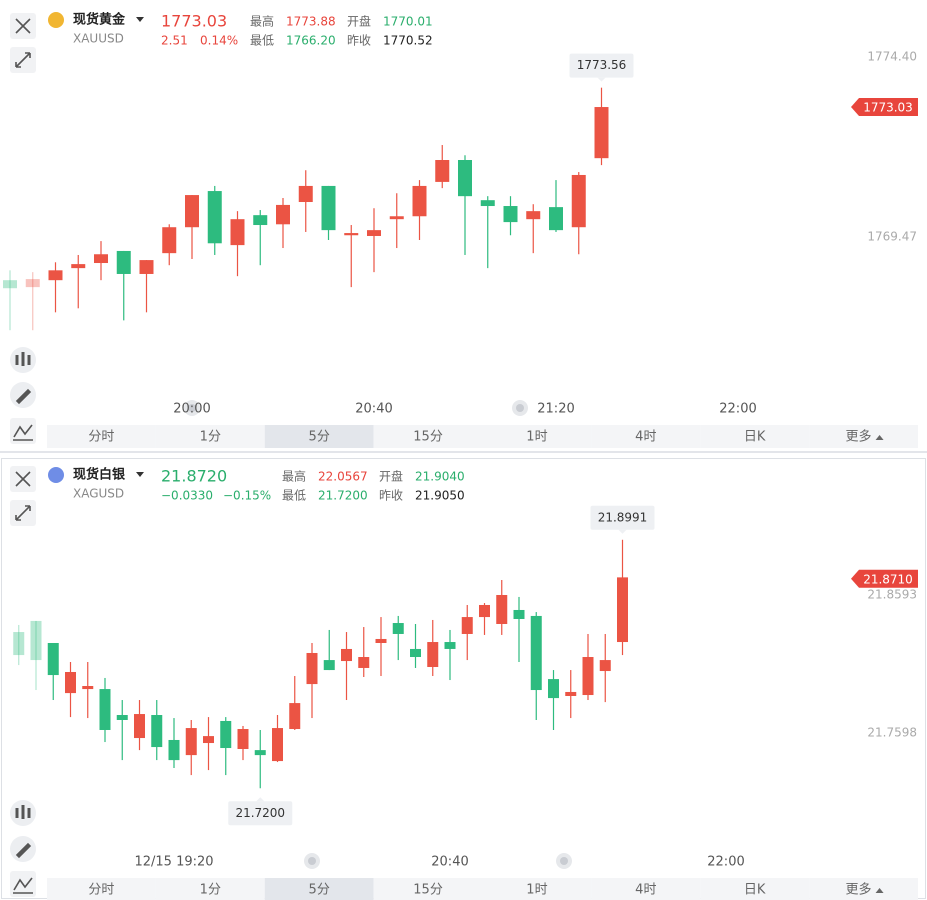 The image size is (927, 900). I want to click on price-change-pct: −0.15%, so click(247, 496).